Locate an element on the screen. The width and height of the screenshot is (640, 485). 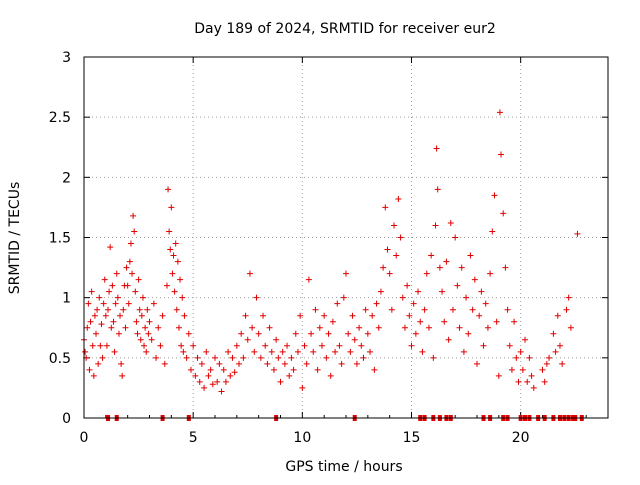
y-tick-label: 2 is located at coordinates (66, 178).